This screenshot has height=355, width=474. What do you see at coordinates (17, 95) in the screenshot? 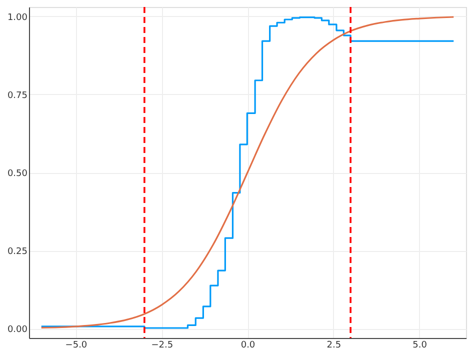
I see `y-tick-label: 0.75` at bounding box center [17, 95].